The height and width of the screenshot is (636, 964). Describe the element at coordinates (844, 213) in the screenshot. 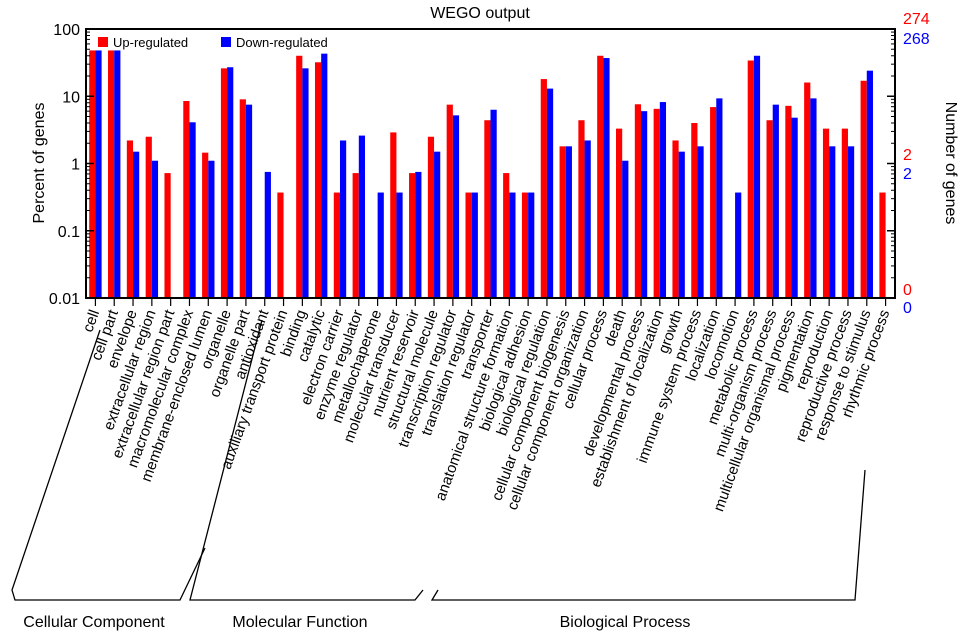

I see `bar-up-reproductive-process` at that location.